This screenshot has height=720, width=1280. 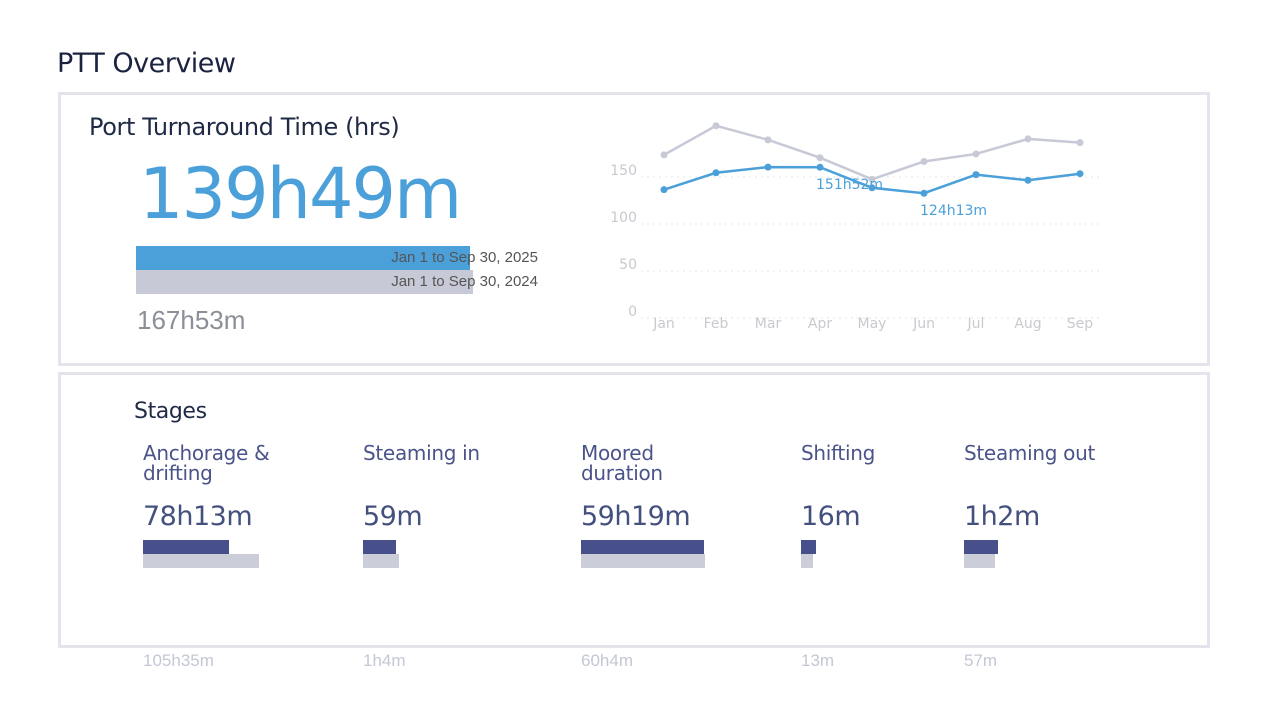 I want to click on stage-value: 59h19m, so click(x=636, y=516).